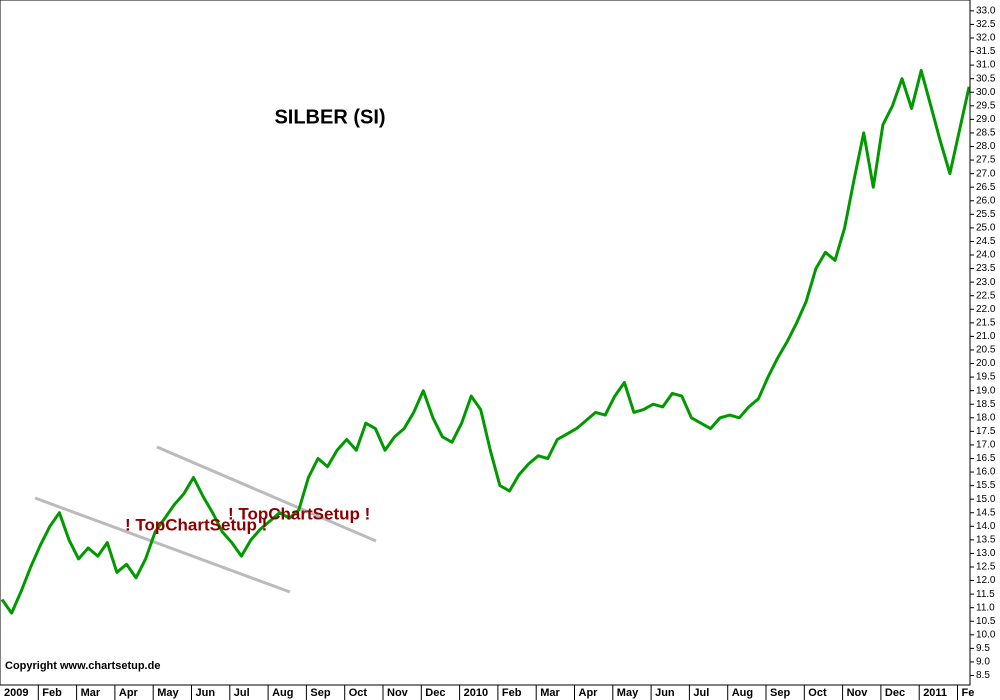 This screenshot has height=700, width=1000. I want to click on y-tick-label: 23.5, so click(986, 268).